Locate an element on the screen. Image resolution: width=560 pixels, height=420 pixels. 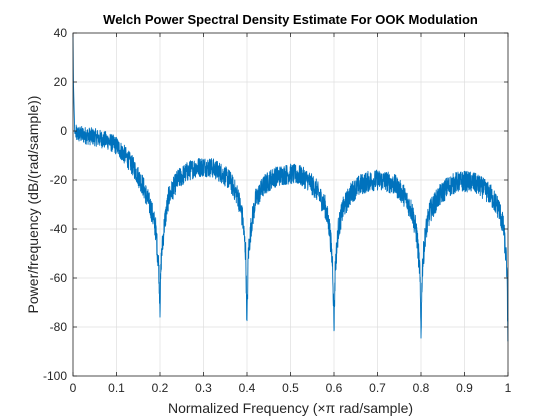
y-tick-label: 20 is located at coordinates (61, 82).